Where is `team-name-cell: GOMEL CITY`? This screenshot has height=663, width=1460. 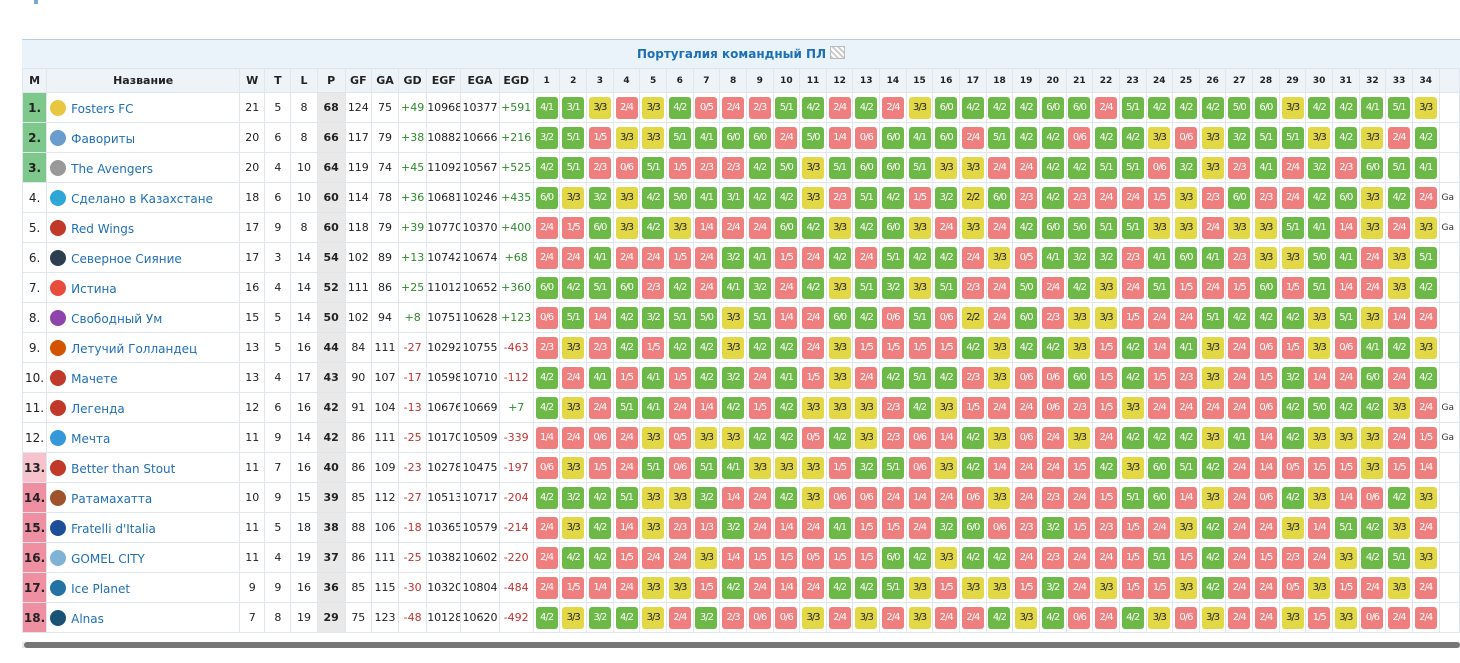
team-name-cell: GOMEL CITY is located at coordinates (143, 557).